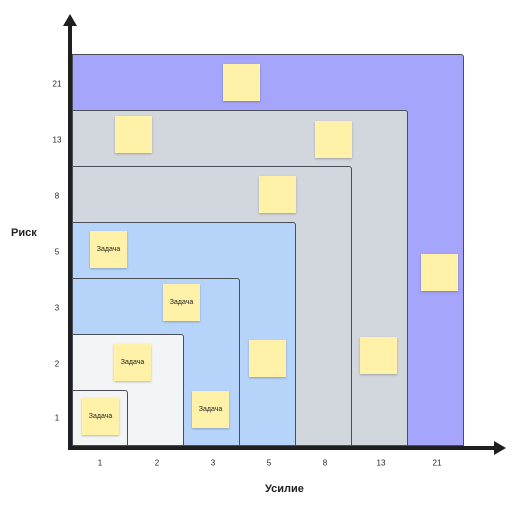 This screenshot has width=516, height=516. I want to click on x-tick-label: 13, so click(381, 463).